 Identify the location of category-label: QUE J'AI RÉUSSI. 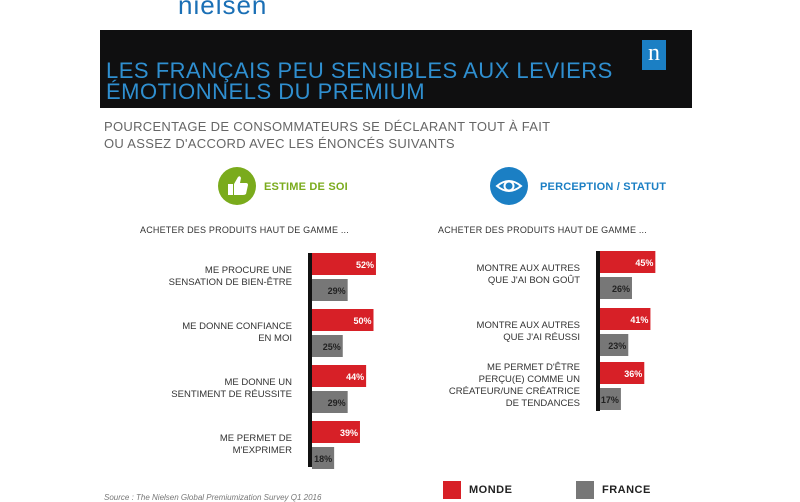
(541, 337).